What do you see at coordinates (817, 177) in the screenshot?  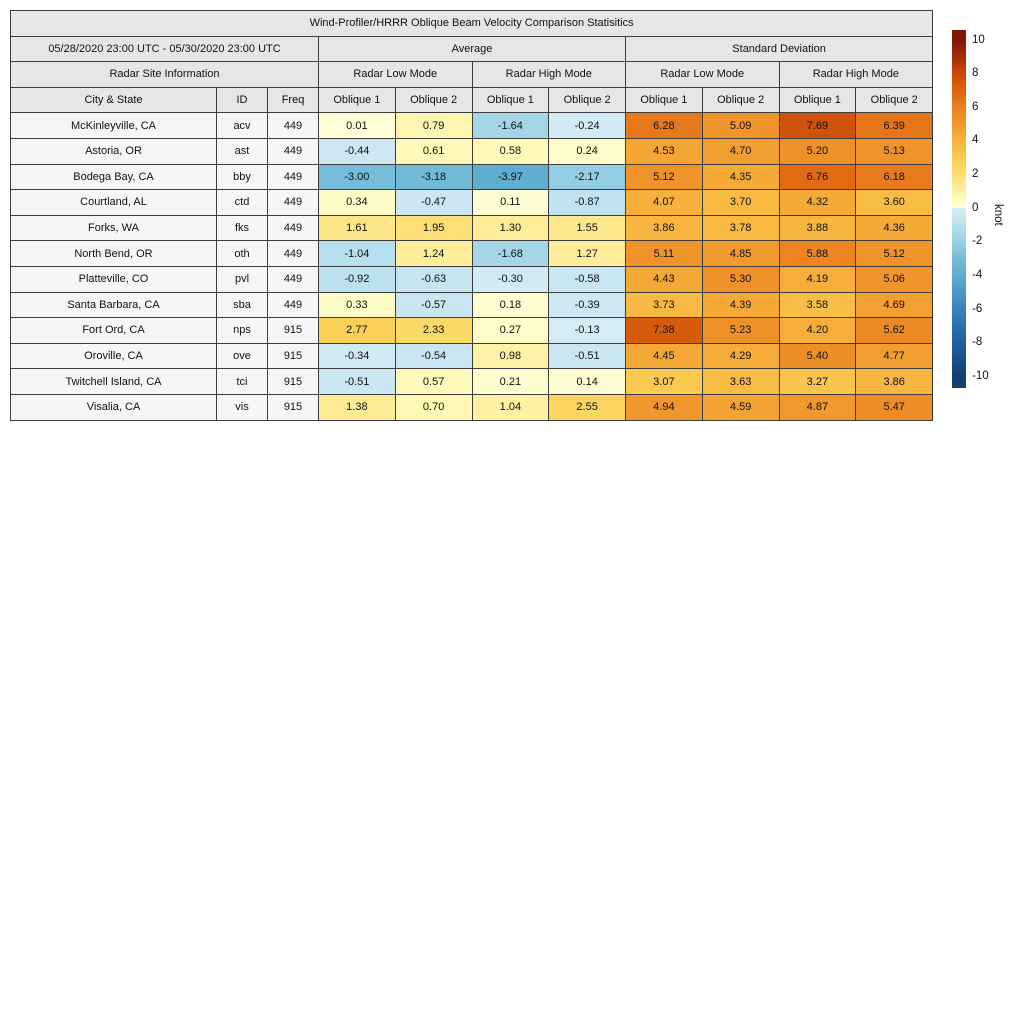 I see `value-cell-std-high-oblique1: 6.76` at bounding box center [817, 177].